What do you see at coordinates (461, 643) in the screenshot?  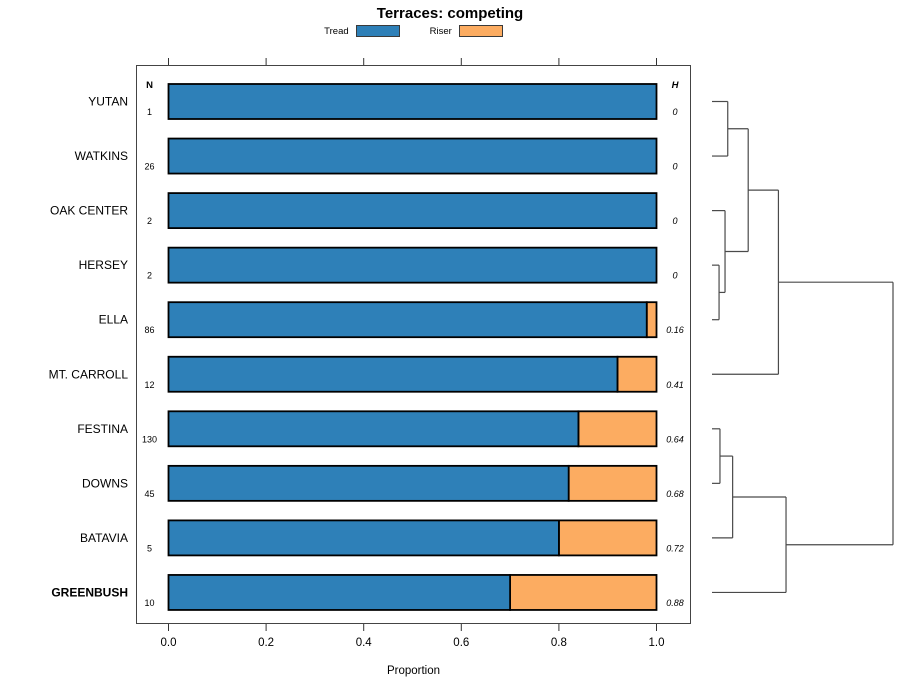 I see `x-tick-label: 0.6` at bounding box center [461, 643].